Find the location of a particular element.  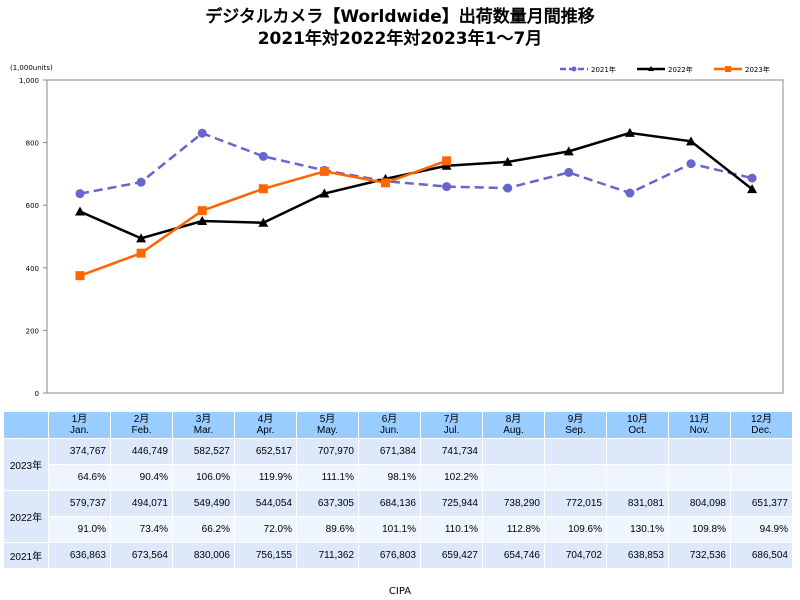

table-cell: 109.6% is located at coordinates (575, 529).